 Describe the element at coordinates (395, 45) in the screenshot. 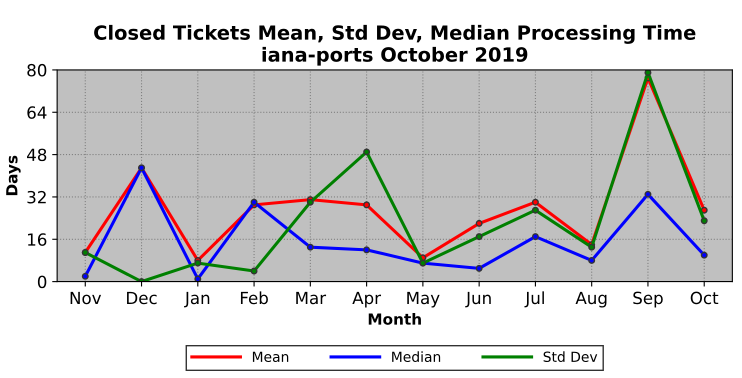

I see `chart-title: Closed Tickets Mean, Std Dev, Median Processing Time iana-ports October 2019` at that location.